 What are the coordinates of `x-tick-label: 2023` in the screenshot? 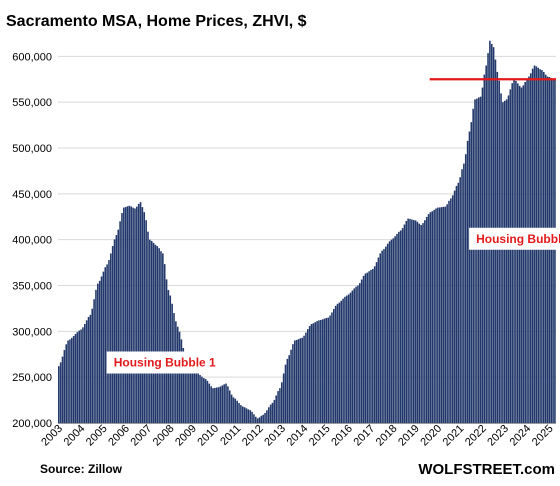 It's located at (498, 436).